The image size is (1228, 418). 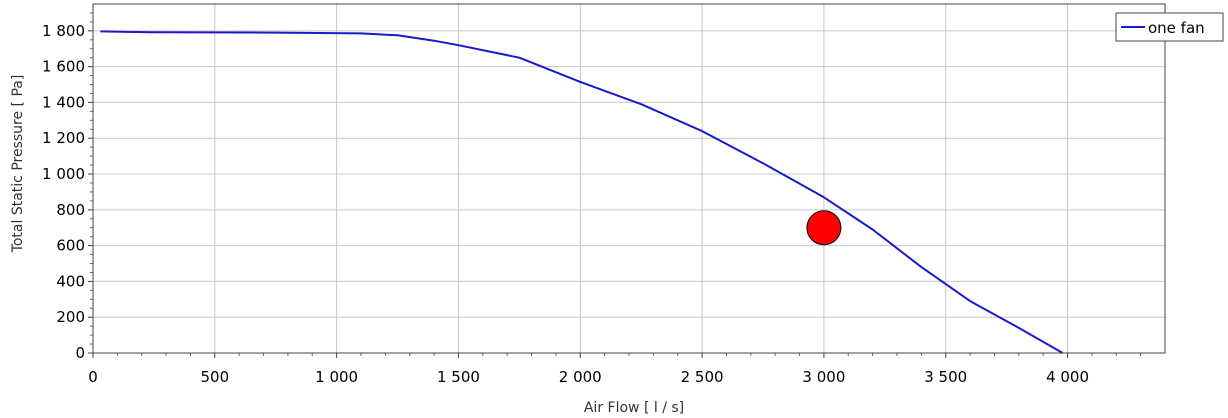 What do you see at coordinates (634, 408) in the screenshot?
I see `x-axis-title: Air Flow [ l / s]` at bounding box center [634, 408].